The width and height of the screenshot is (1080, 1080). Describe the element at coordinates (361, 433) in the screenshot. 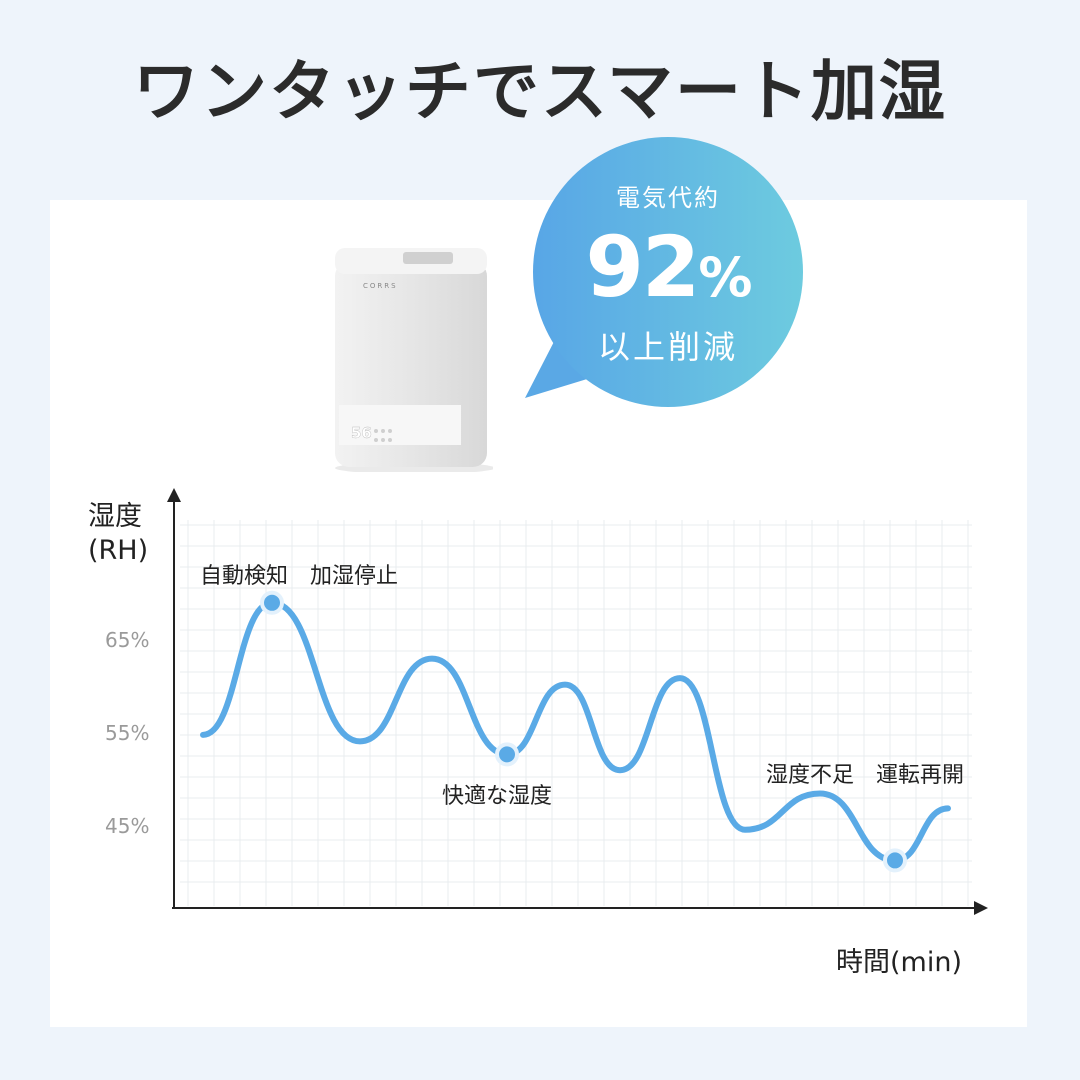

I see `device-display: 56` at that location.